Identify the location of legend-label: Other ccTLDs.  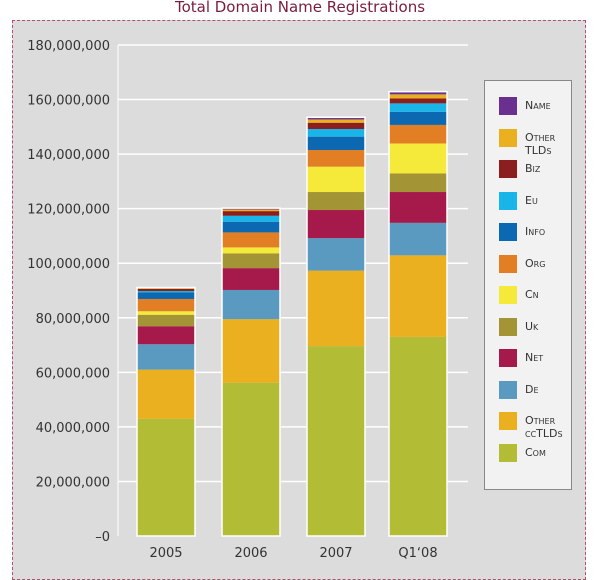
(544, 427).